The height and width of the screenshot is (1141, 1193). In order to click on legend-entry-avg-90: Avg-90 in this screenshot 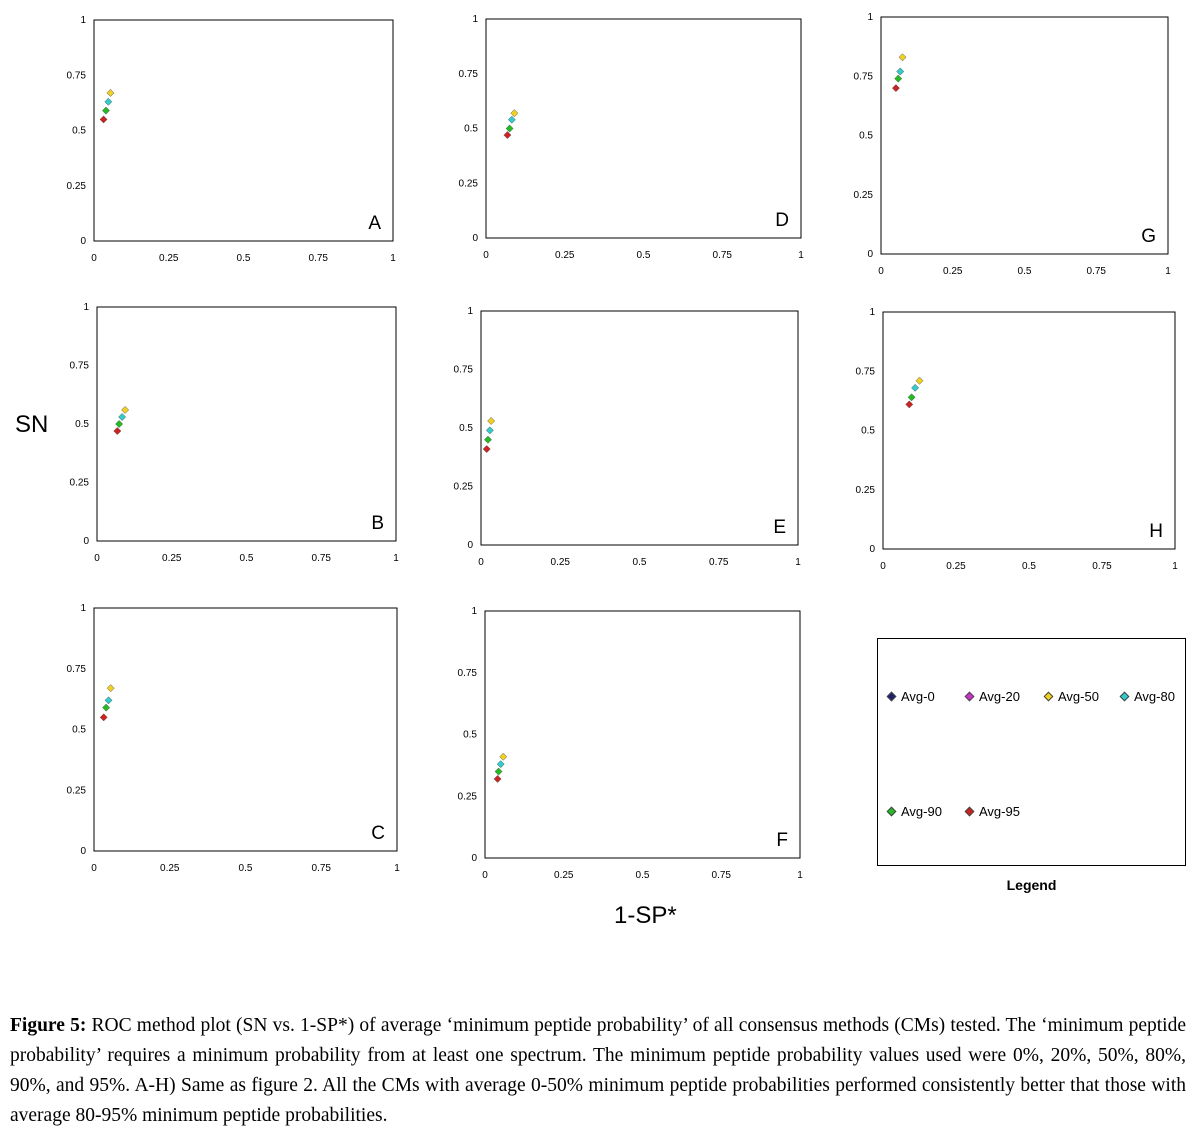, I will do `click(914, 811)`.